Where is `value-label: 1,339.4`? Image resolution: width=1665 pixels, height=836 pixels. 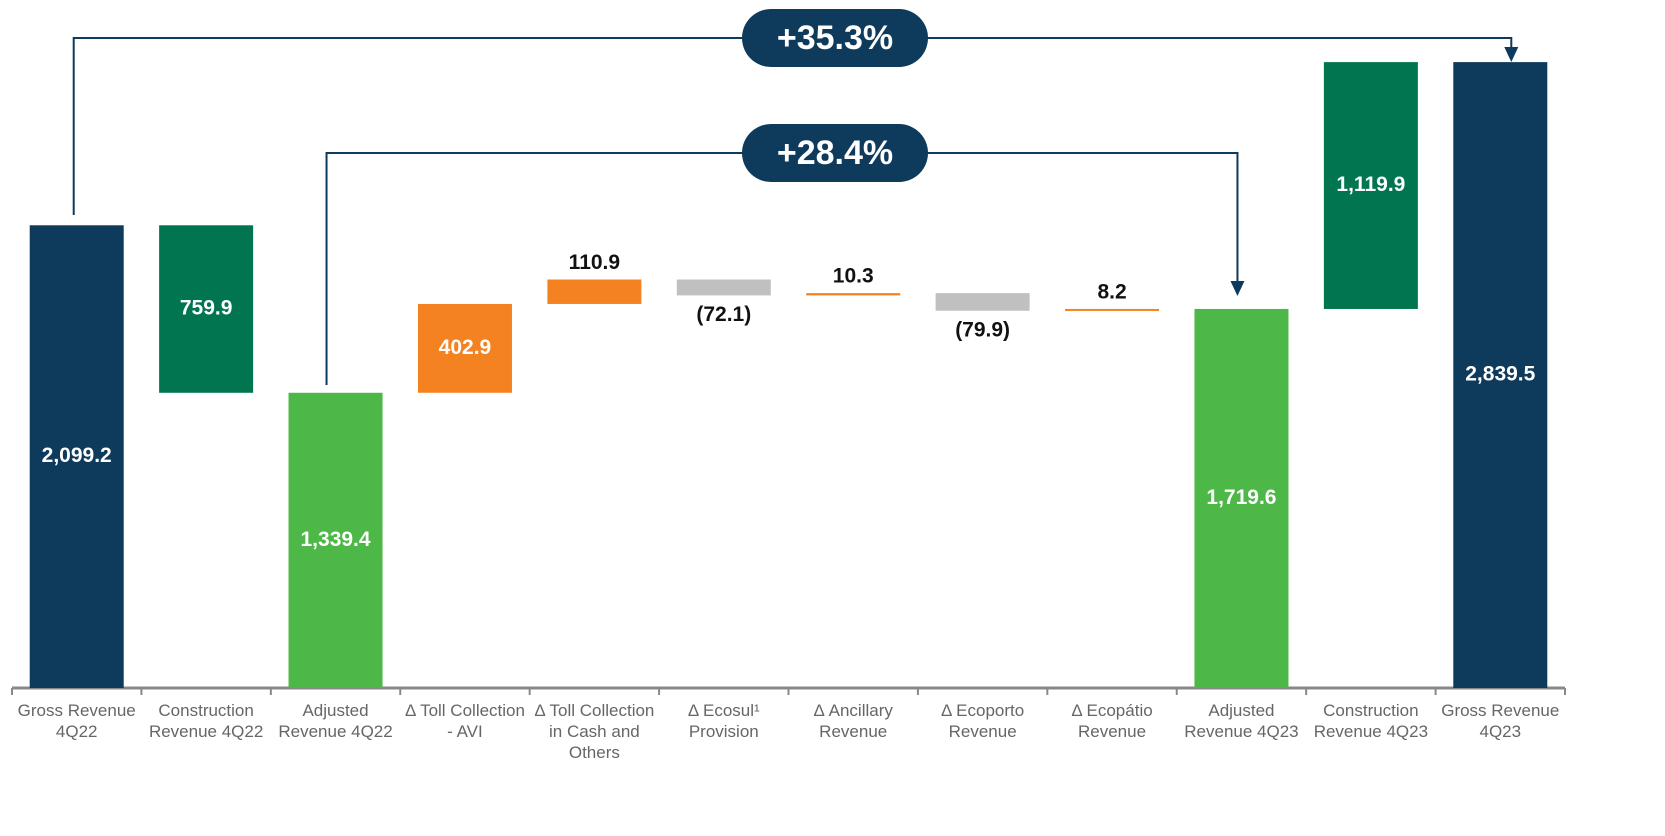 value-label: 1,339.4 is located at coordinates (336, 539).